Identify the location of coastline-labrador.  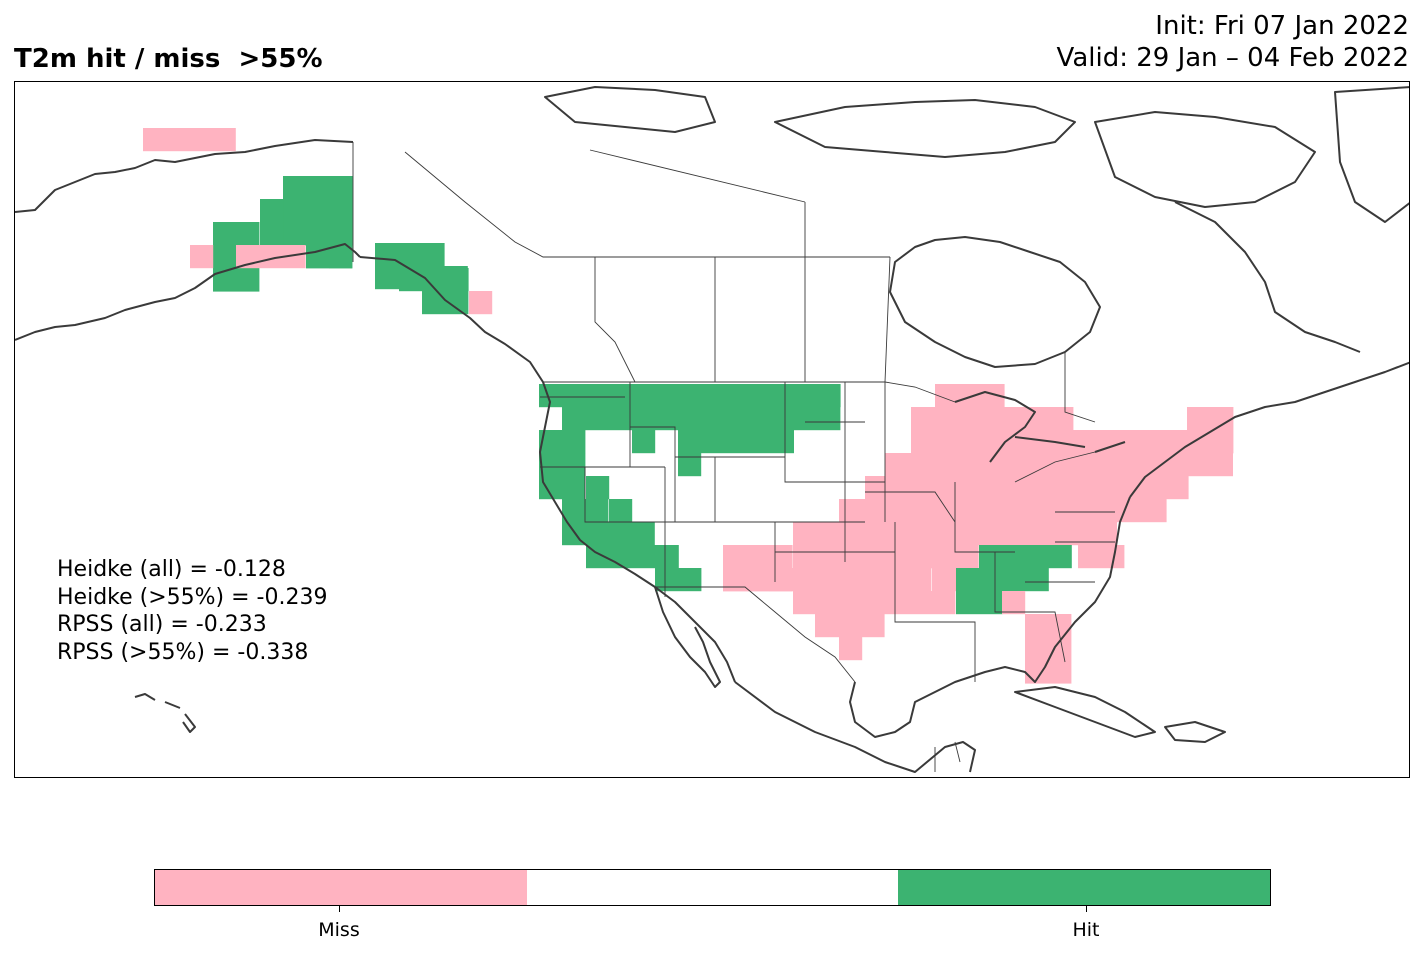
(1267, 277).